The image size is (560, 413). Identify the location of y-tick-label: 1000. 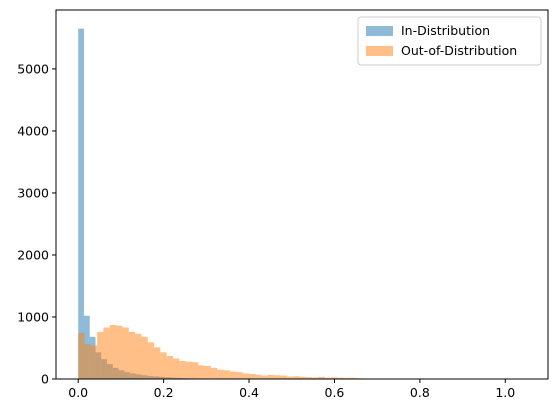
(33, 316).